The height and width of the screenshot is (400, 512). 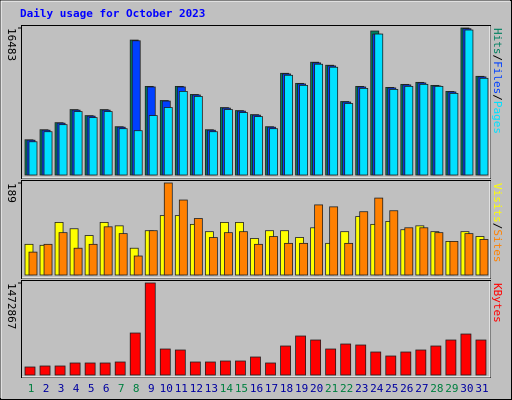 I want to click on x-tick-label: 9, so click(x=151, y=388).